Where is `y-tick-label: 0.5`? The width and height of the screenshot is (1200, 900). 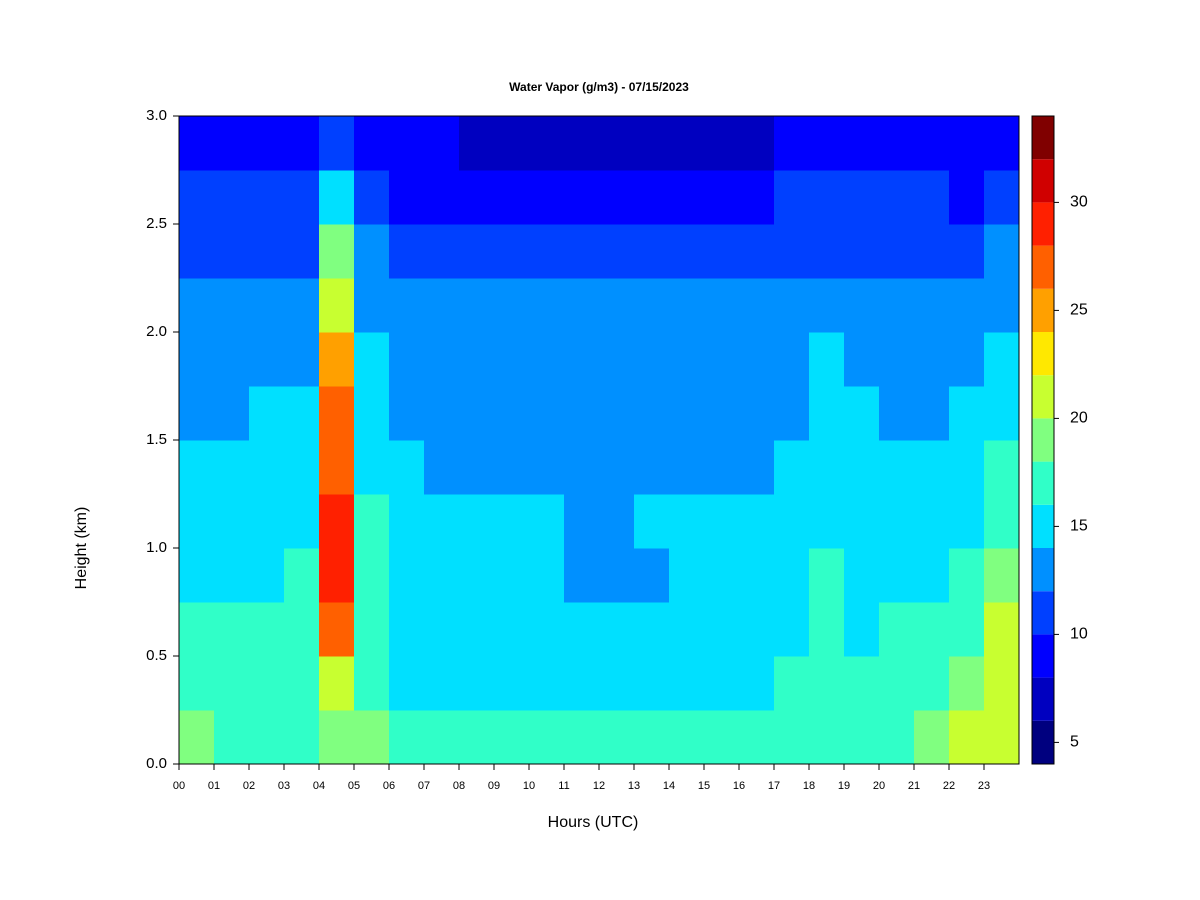 y-tick-label: 0.5 is located at coordinates (156, 655).